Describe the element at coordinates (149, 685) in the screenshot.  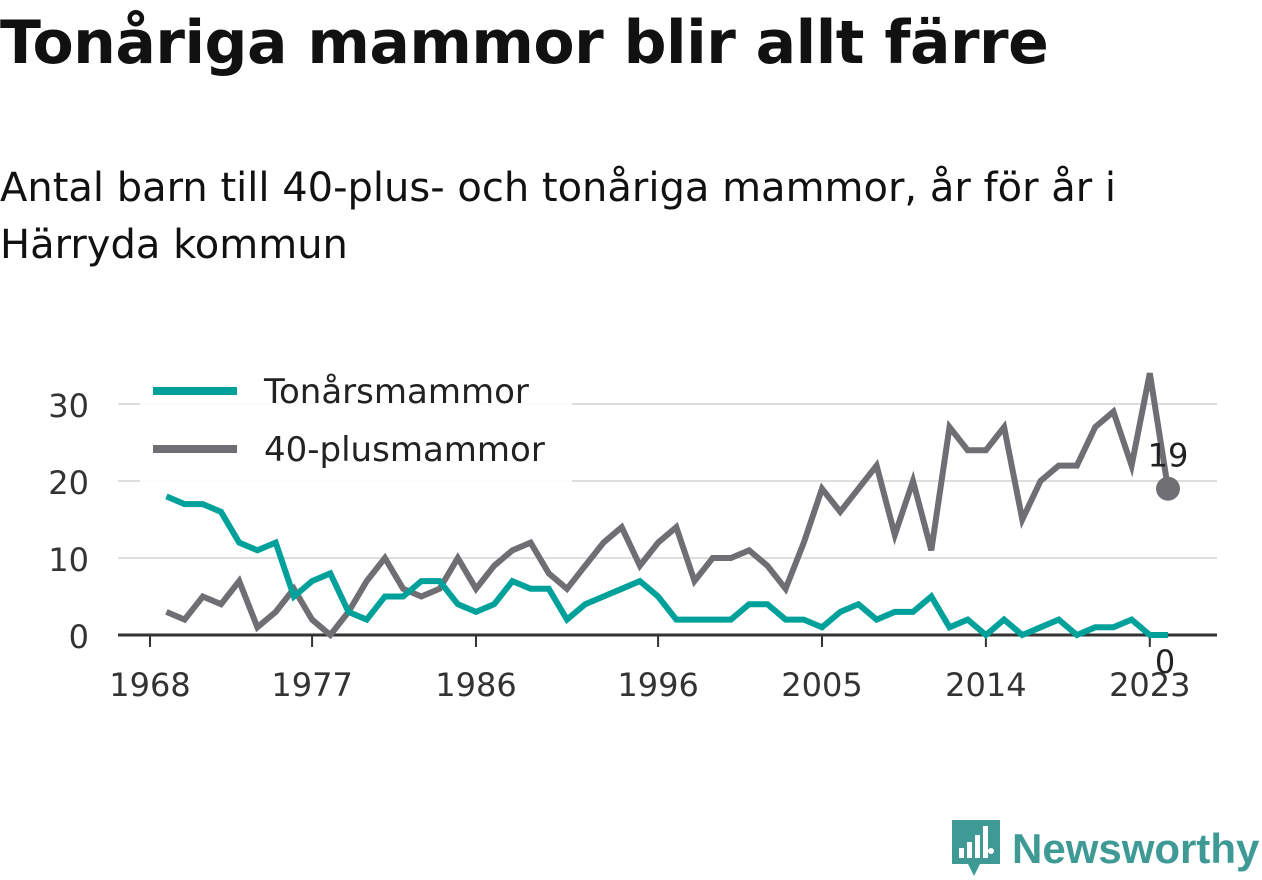
I see `x-tick-label: 1968` at that location.